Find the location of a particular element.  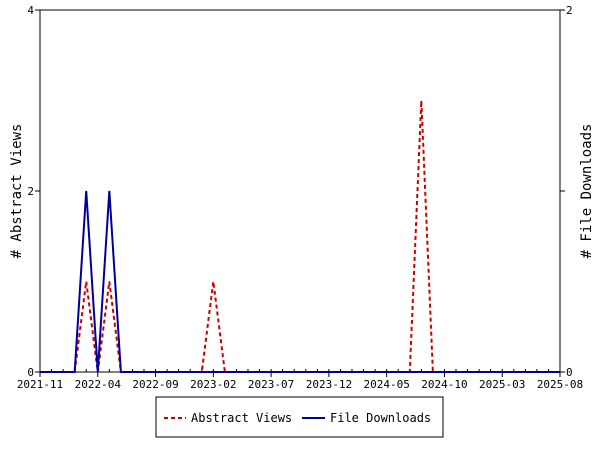

x-tick-label: 2024-05 is located at coordinates (386, 384).